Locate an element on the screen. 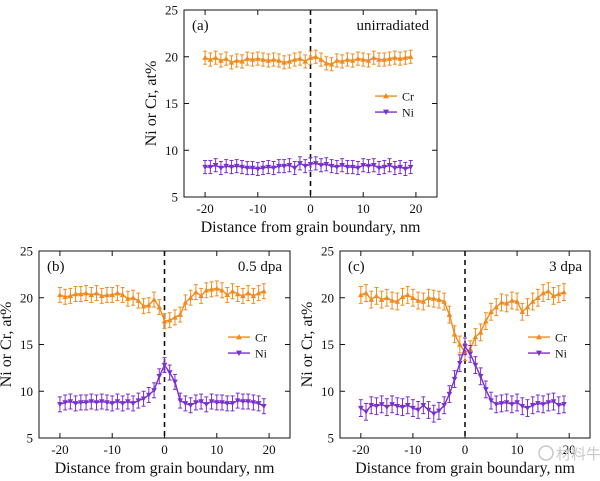 Image resolution: width=600 pixels, height=481 pixels. panel-annotation: unirradiated is located at coordinates (393, 26).